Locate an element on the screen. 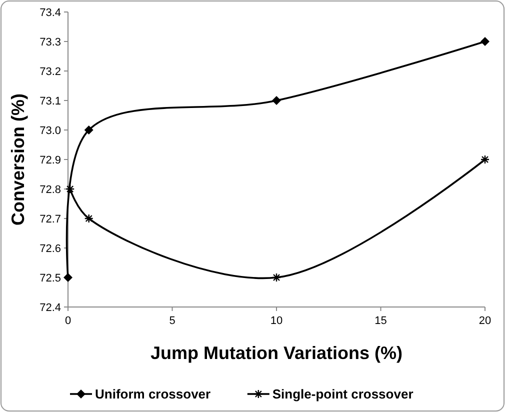  y-tick-label: 72.9 is located at coordinates (50, 160).